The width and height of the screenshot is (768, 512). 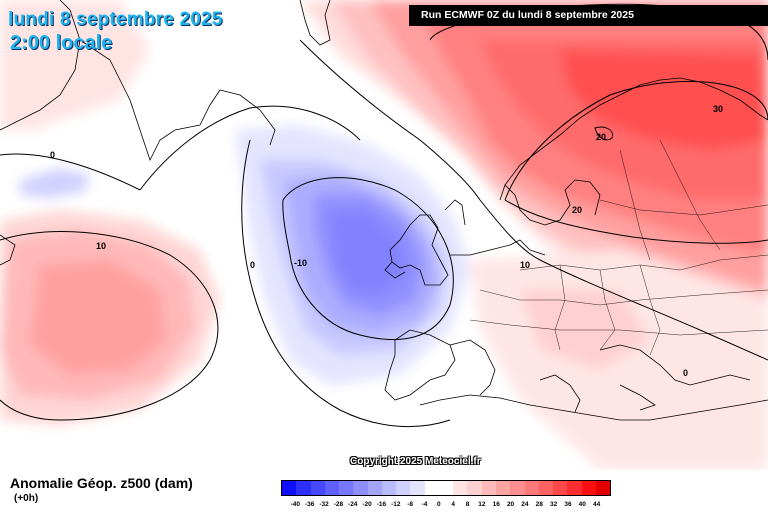 I want to click on forecast-time: 2:00 locale, so click(x=61, y=43).